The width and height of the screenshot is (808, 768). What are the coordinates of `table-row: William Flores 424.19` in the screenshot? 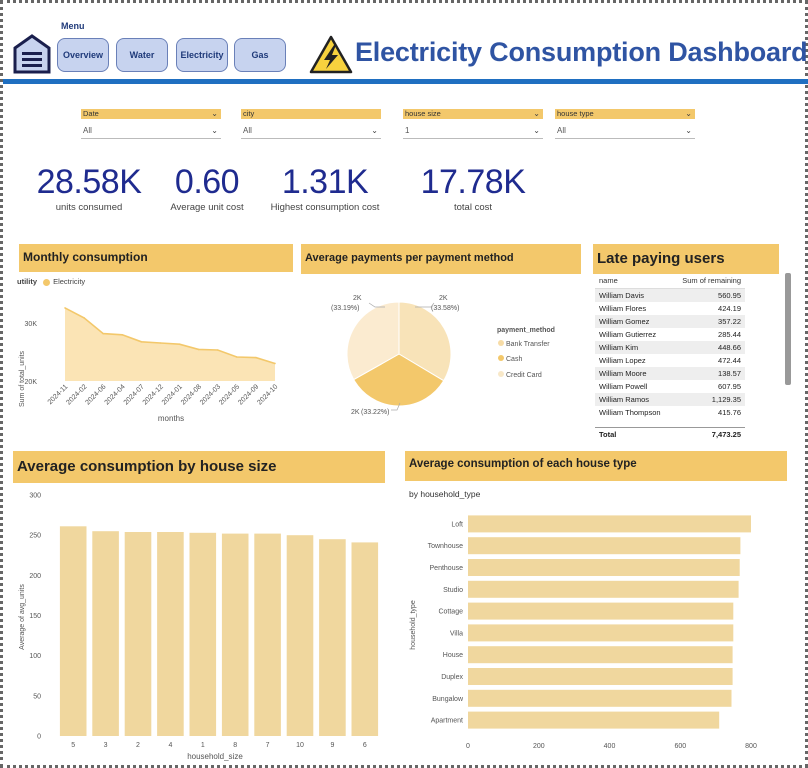 It's located at (670, 308).